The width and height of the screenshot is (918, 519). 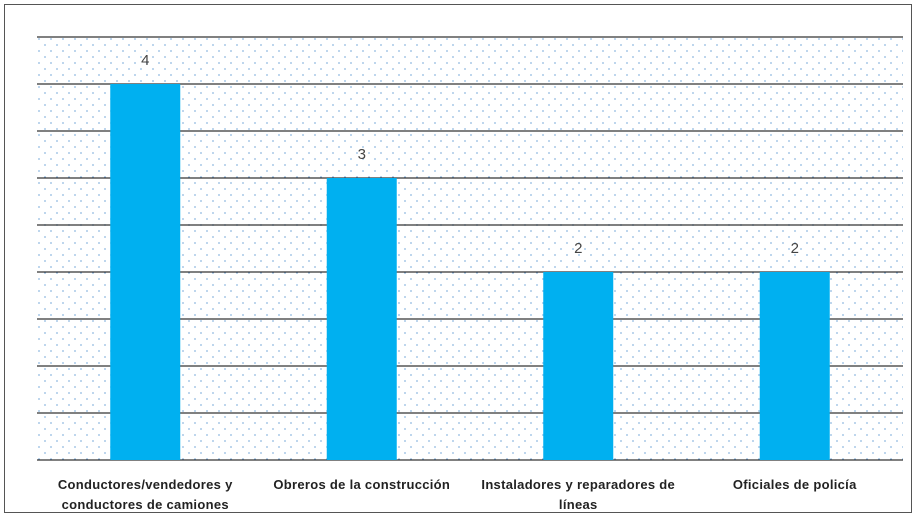 What do you see at coordinates (578, 494) in the screenshot?
I see `x-tick-label: Instaladores y reparadores de líneas` at bounding box center [578, 494].